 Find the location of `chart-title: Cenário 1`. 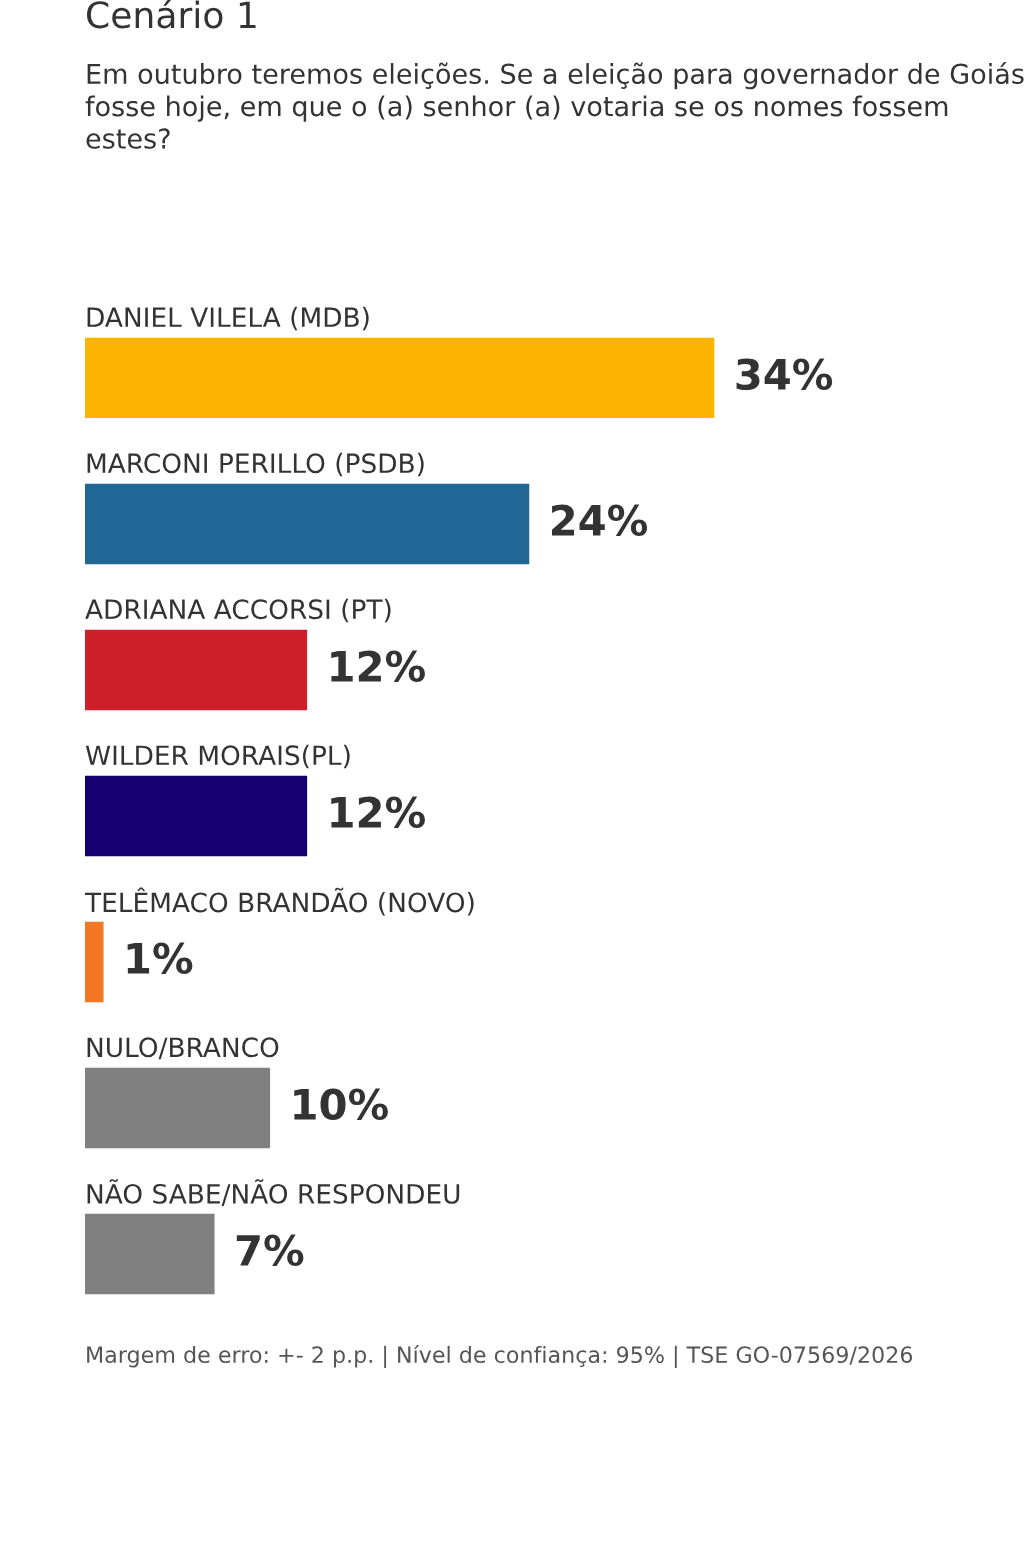

chart-title: Cenário 1 is located at coordinates (171, 14).